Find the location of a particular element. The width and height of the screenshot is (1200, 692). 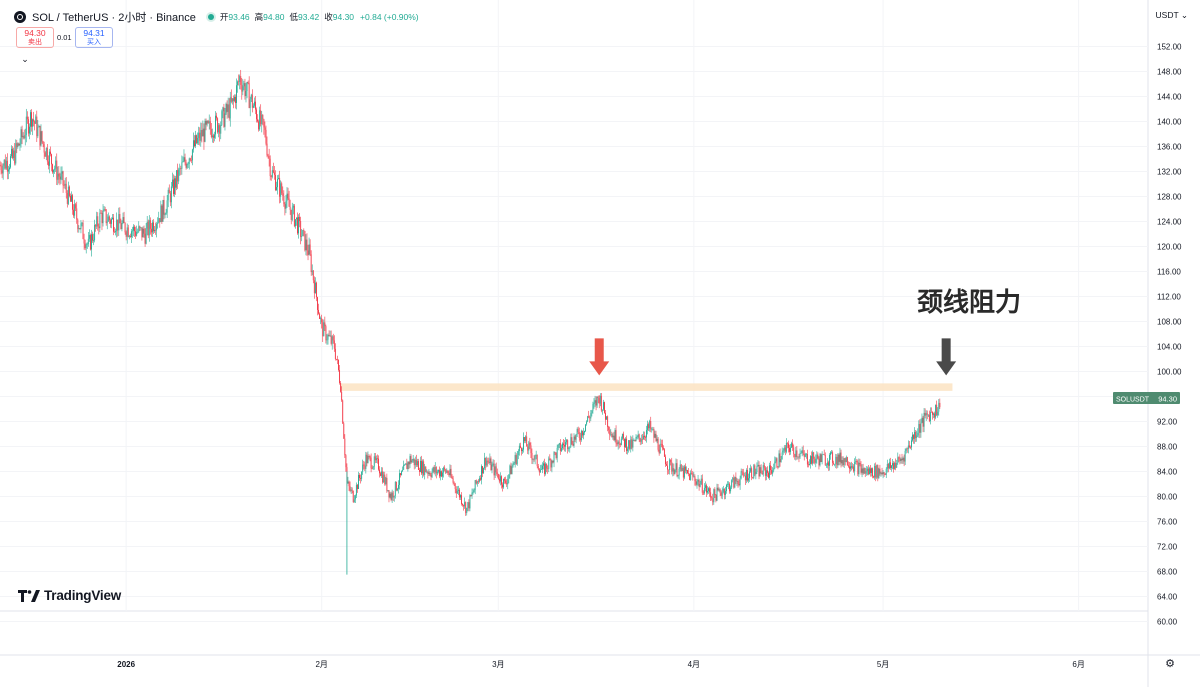

y-tick-label: 116.00 is located at coordinates (1169, 272).